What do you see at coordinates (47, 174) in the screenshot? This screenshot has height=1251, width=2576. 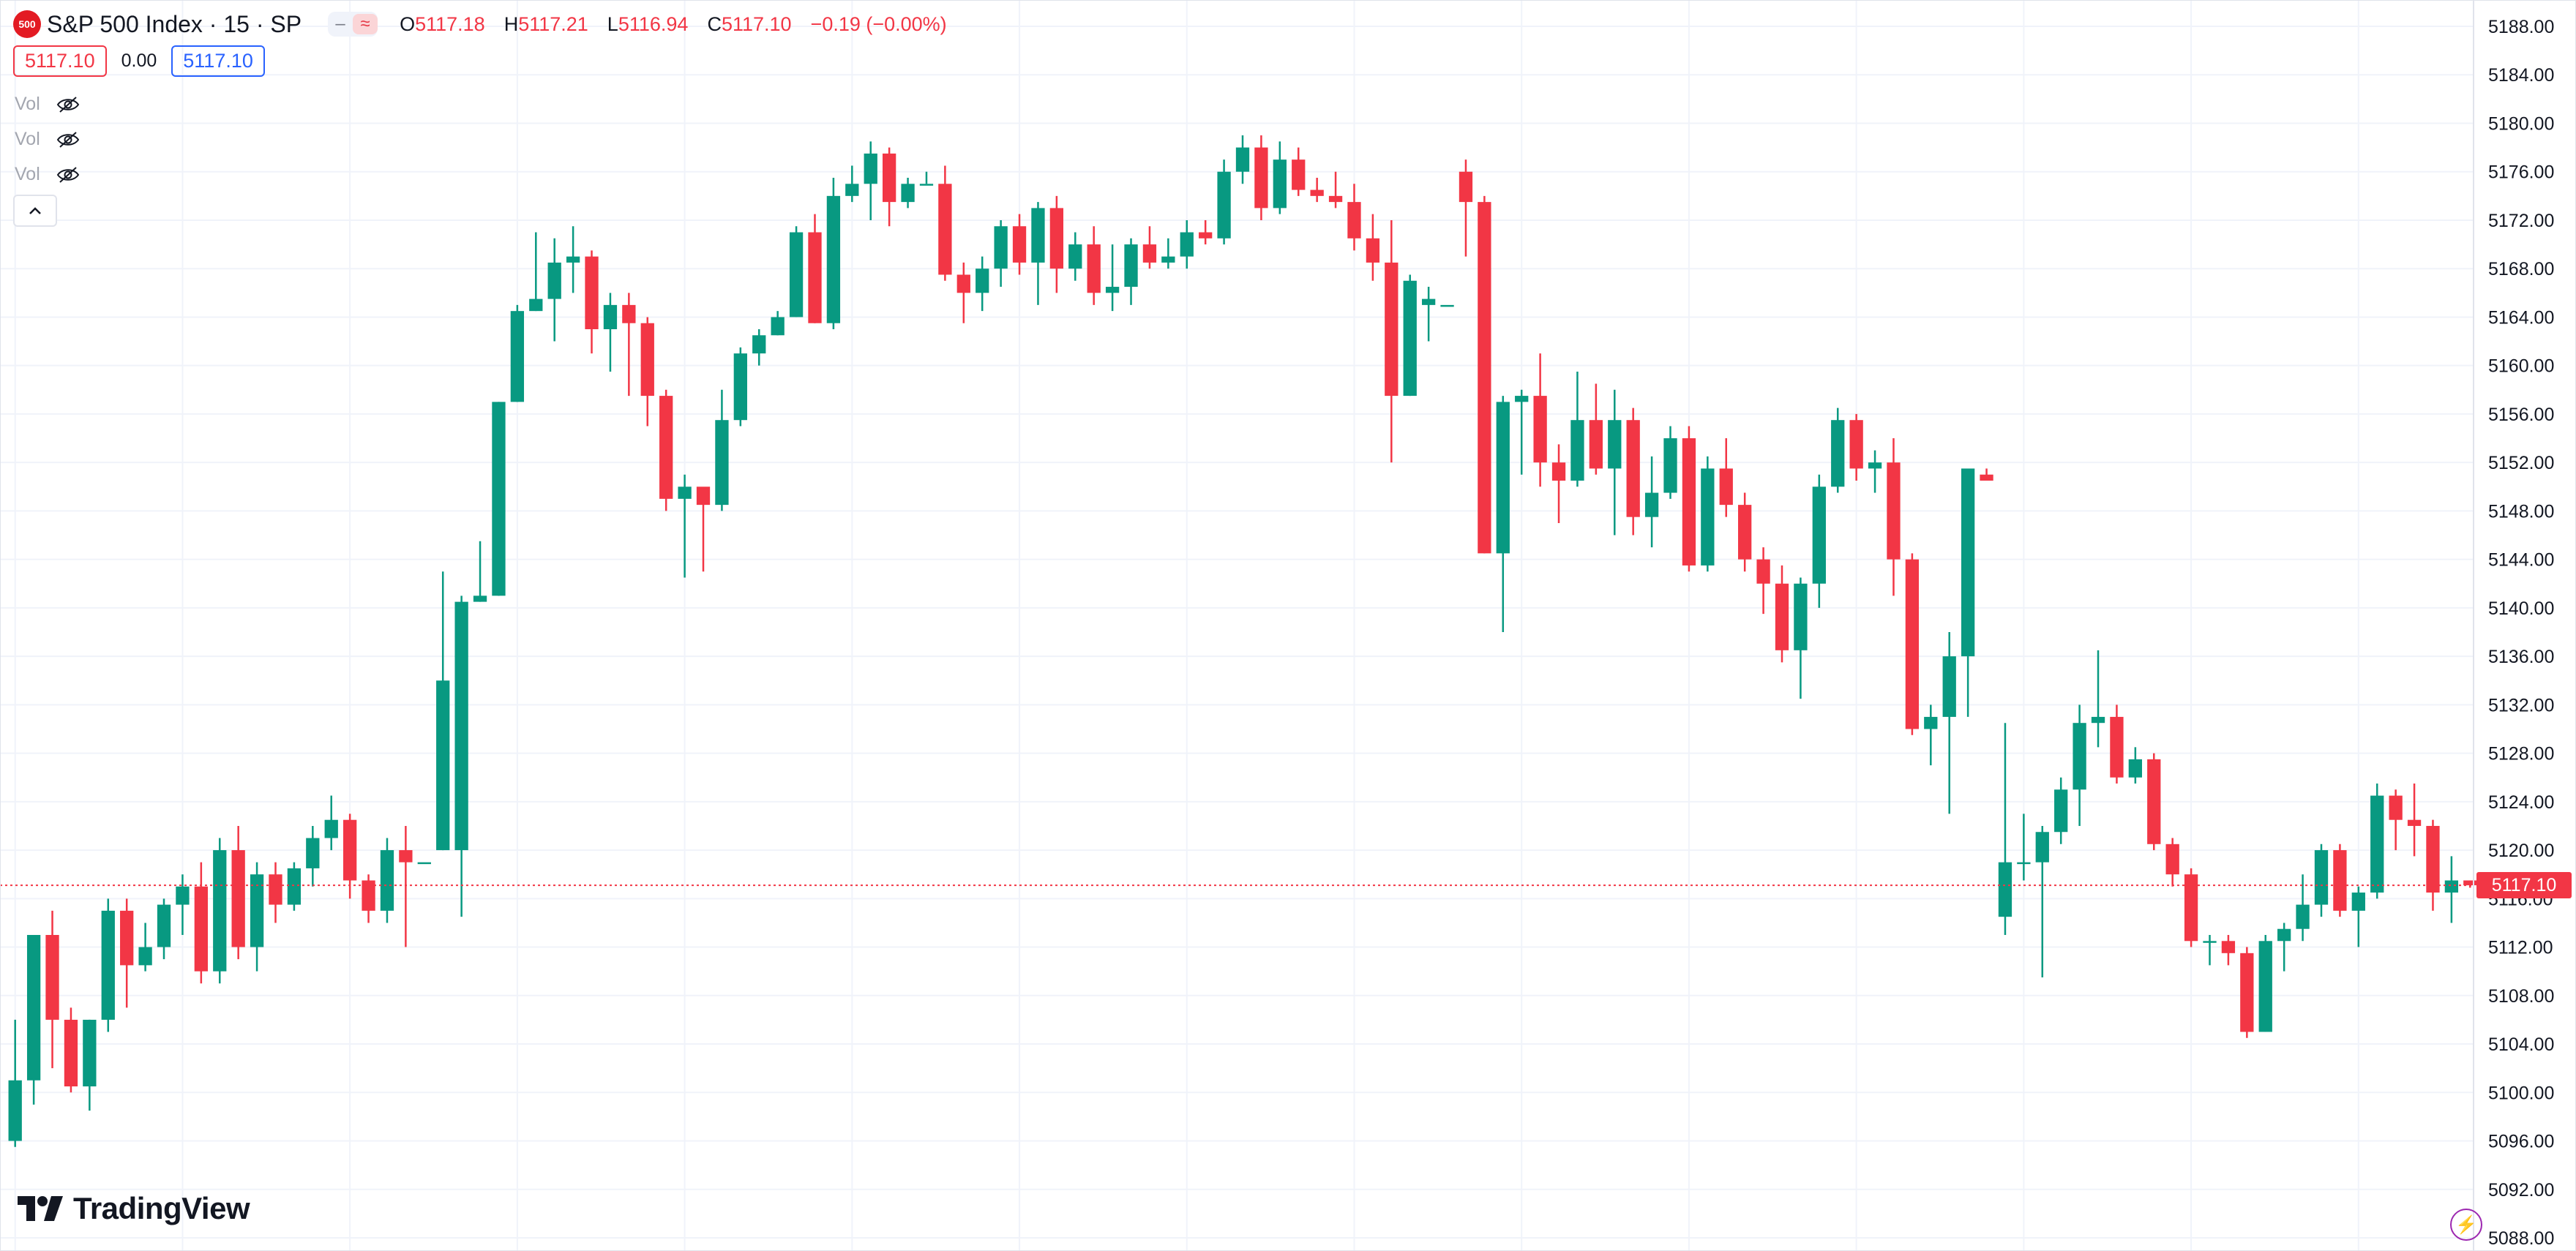 I see `indicator-vol-3: Vol` at bounding box center [47, 174].